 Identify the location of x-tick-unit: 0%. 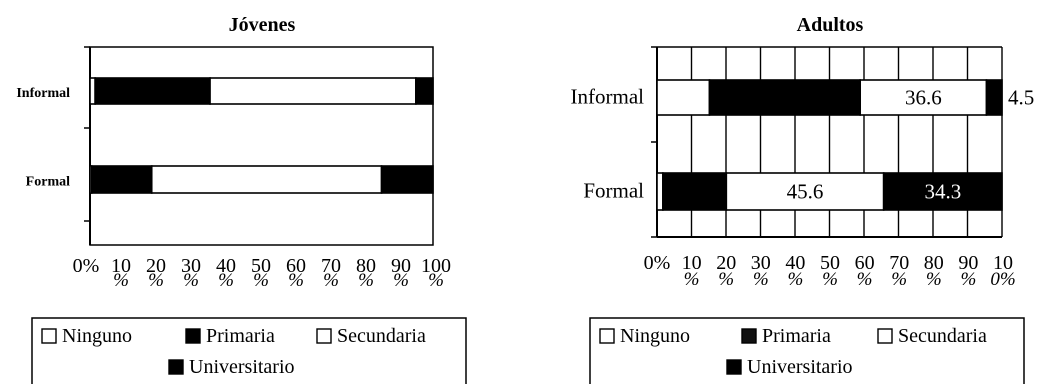
(1002, 279).